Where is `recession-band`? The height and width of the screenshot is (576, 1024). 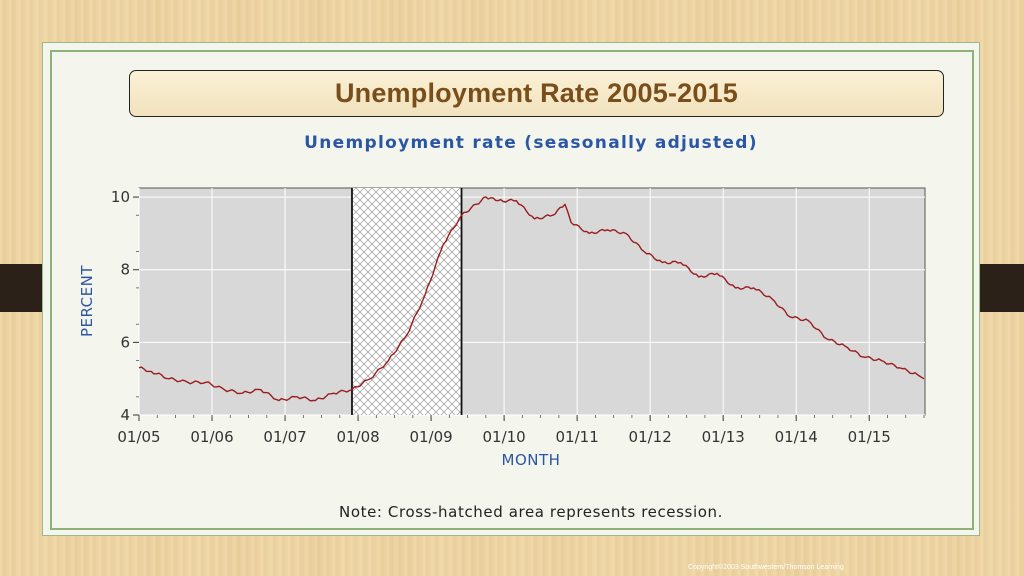
recession-band is located at coordinates (406, 301).